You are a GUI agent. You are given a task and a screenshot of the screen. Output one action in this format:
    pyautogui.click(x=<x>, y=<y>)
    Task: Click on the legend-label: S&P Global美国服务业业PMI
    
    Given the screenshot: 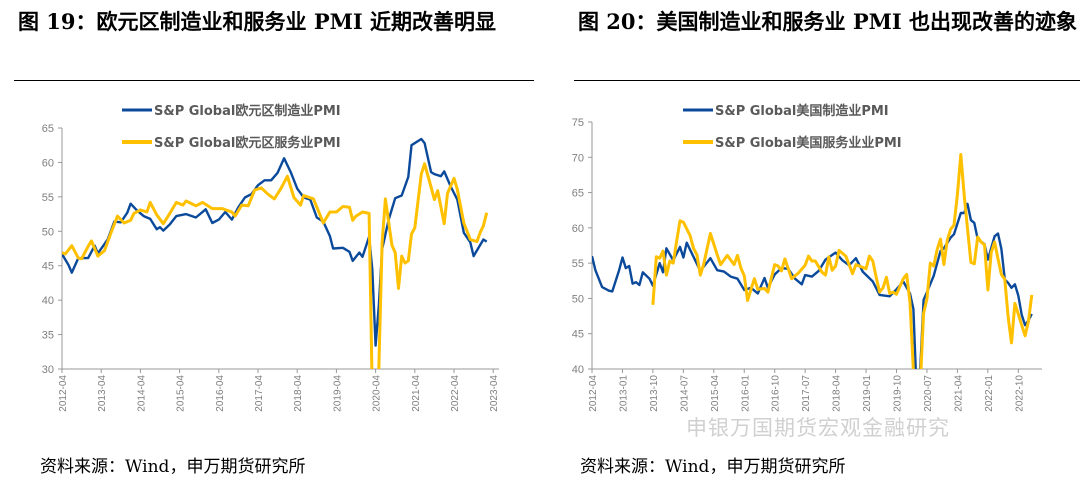 What is the action you would take?
    pyautogui.click(x=808, y=143)
    